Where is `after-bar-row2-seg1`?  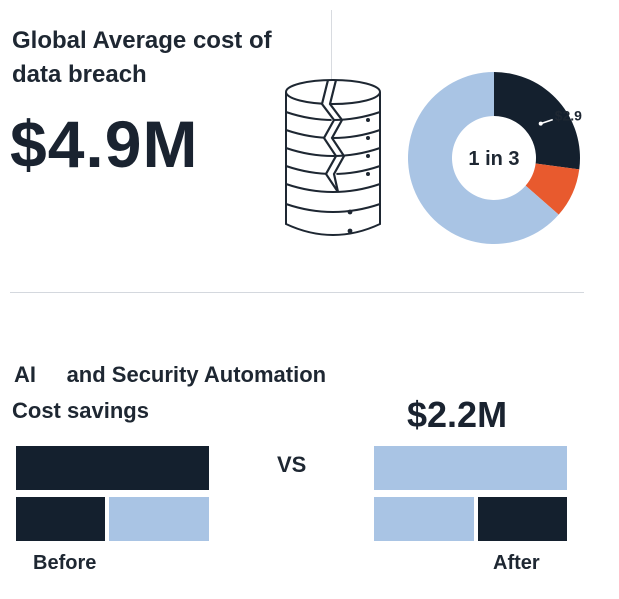
after-bar-row2-seg1 is located at coordinates (424, 519).